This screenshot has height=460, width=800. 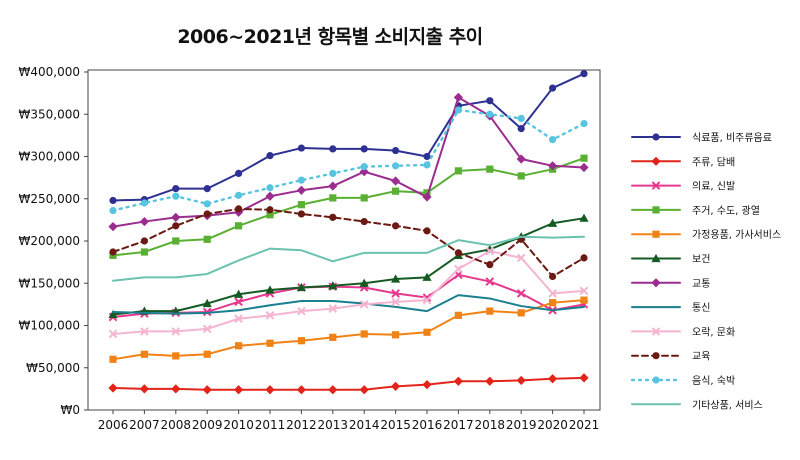 I want to click on y-tick-label: ₩300,000, so click(x=50, y=157).